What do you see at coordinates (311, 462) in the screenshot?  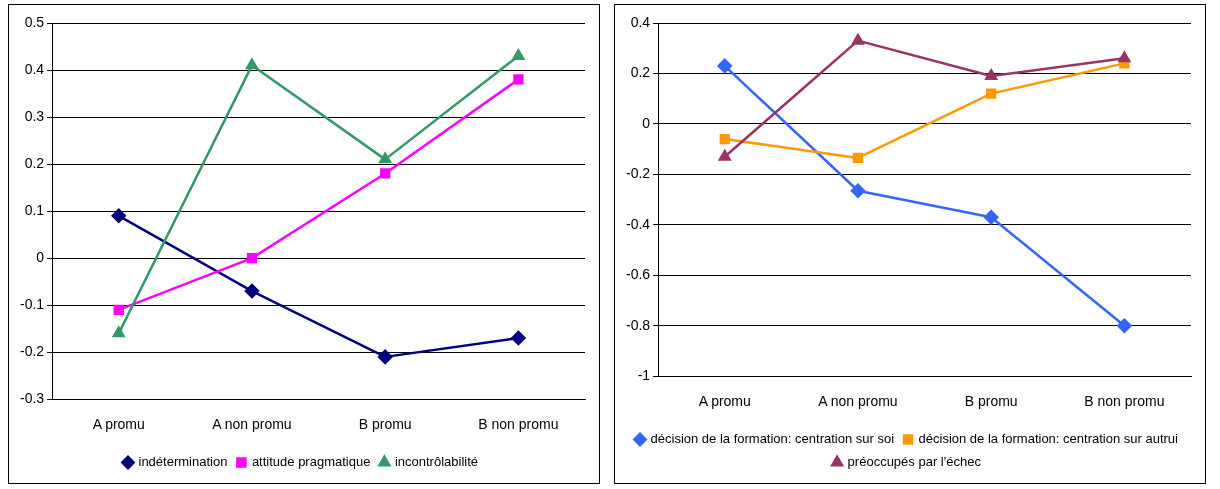 I see `legend-label: attitude pragmatique` at bounding box center [311, 462].